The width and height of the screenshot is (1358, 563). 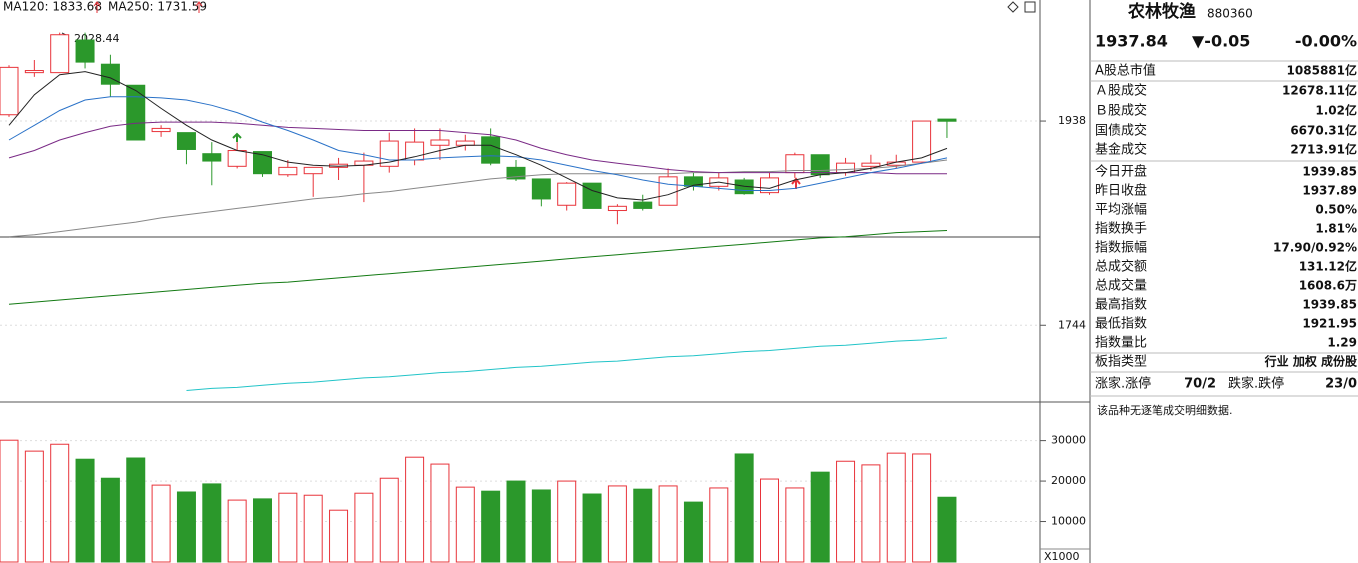 What do you see at coordinates (1323, 130) in the screenshot?
I see `row-value: 6670.31亿` at bounding box center [1323, 130].